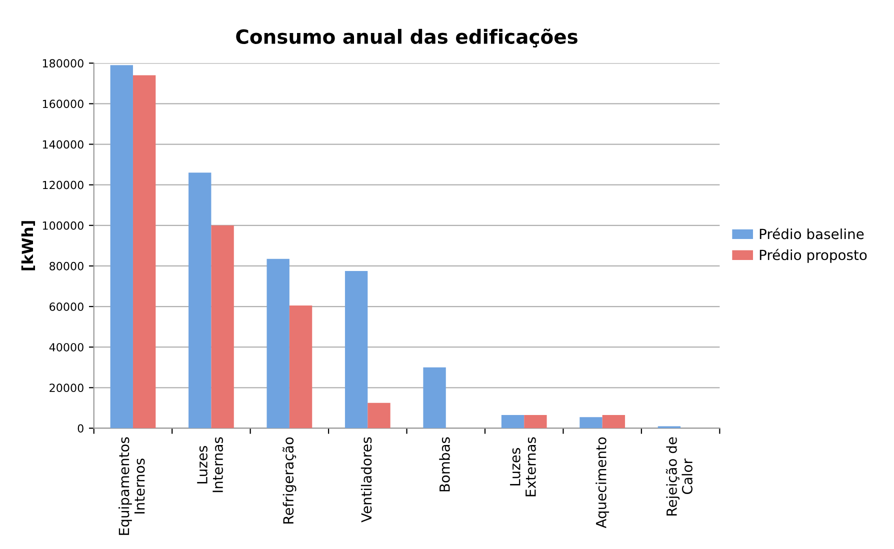  What do you see at coordinates (67, 388) in the screenshot?
I see `y-tick-label: 20000` at bounding box center [67, 388].